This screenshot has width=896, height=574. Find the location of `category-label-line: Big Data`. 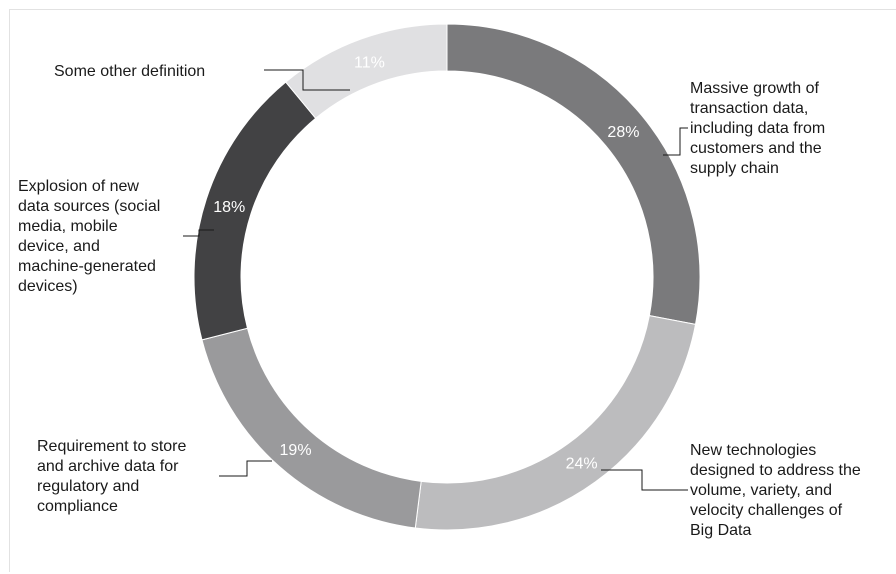

category-label-line: Big Data is located at coordinates (720, 530).